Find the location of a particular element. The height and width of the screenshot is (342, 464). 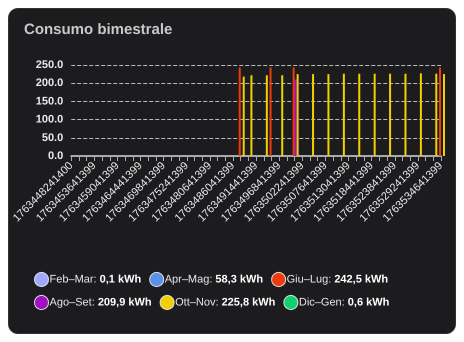

legend-label: Dic–Gen: 0,6 kWh is located at coordinates (344, 302).